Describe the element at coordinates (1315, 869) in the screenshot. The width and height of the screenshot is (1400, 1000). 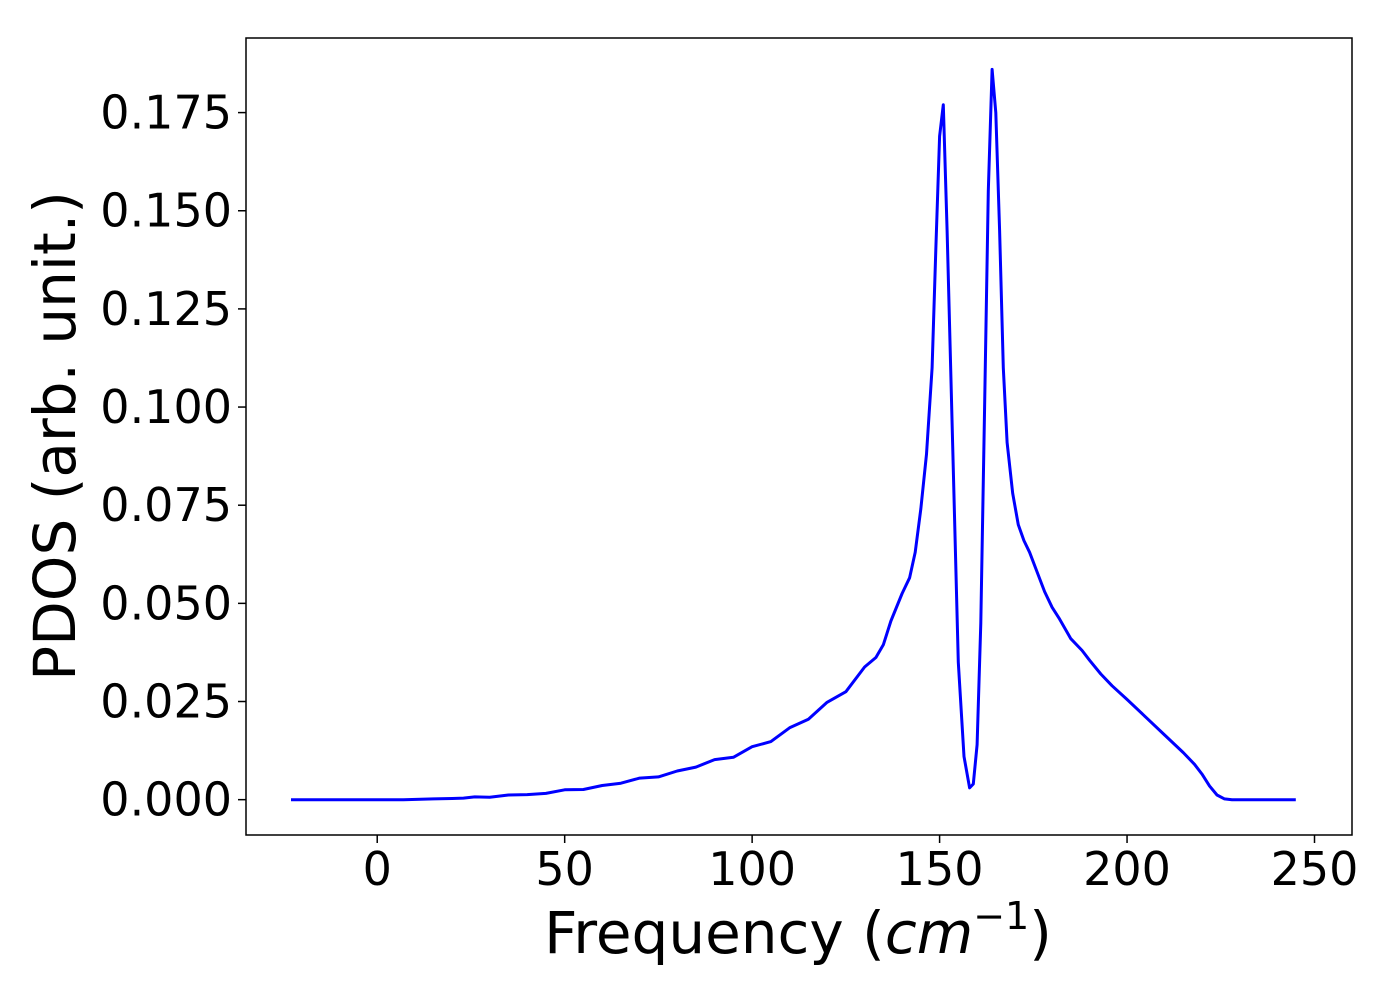
I see `x-tick-label: 250` at that location.